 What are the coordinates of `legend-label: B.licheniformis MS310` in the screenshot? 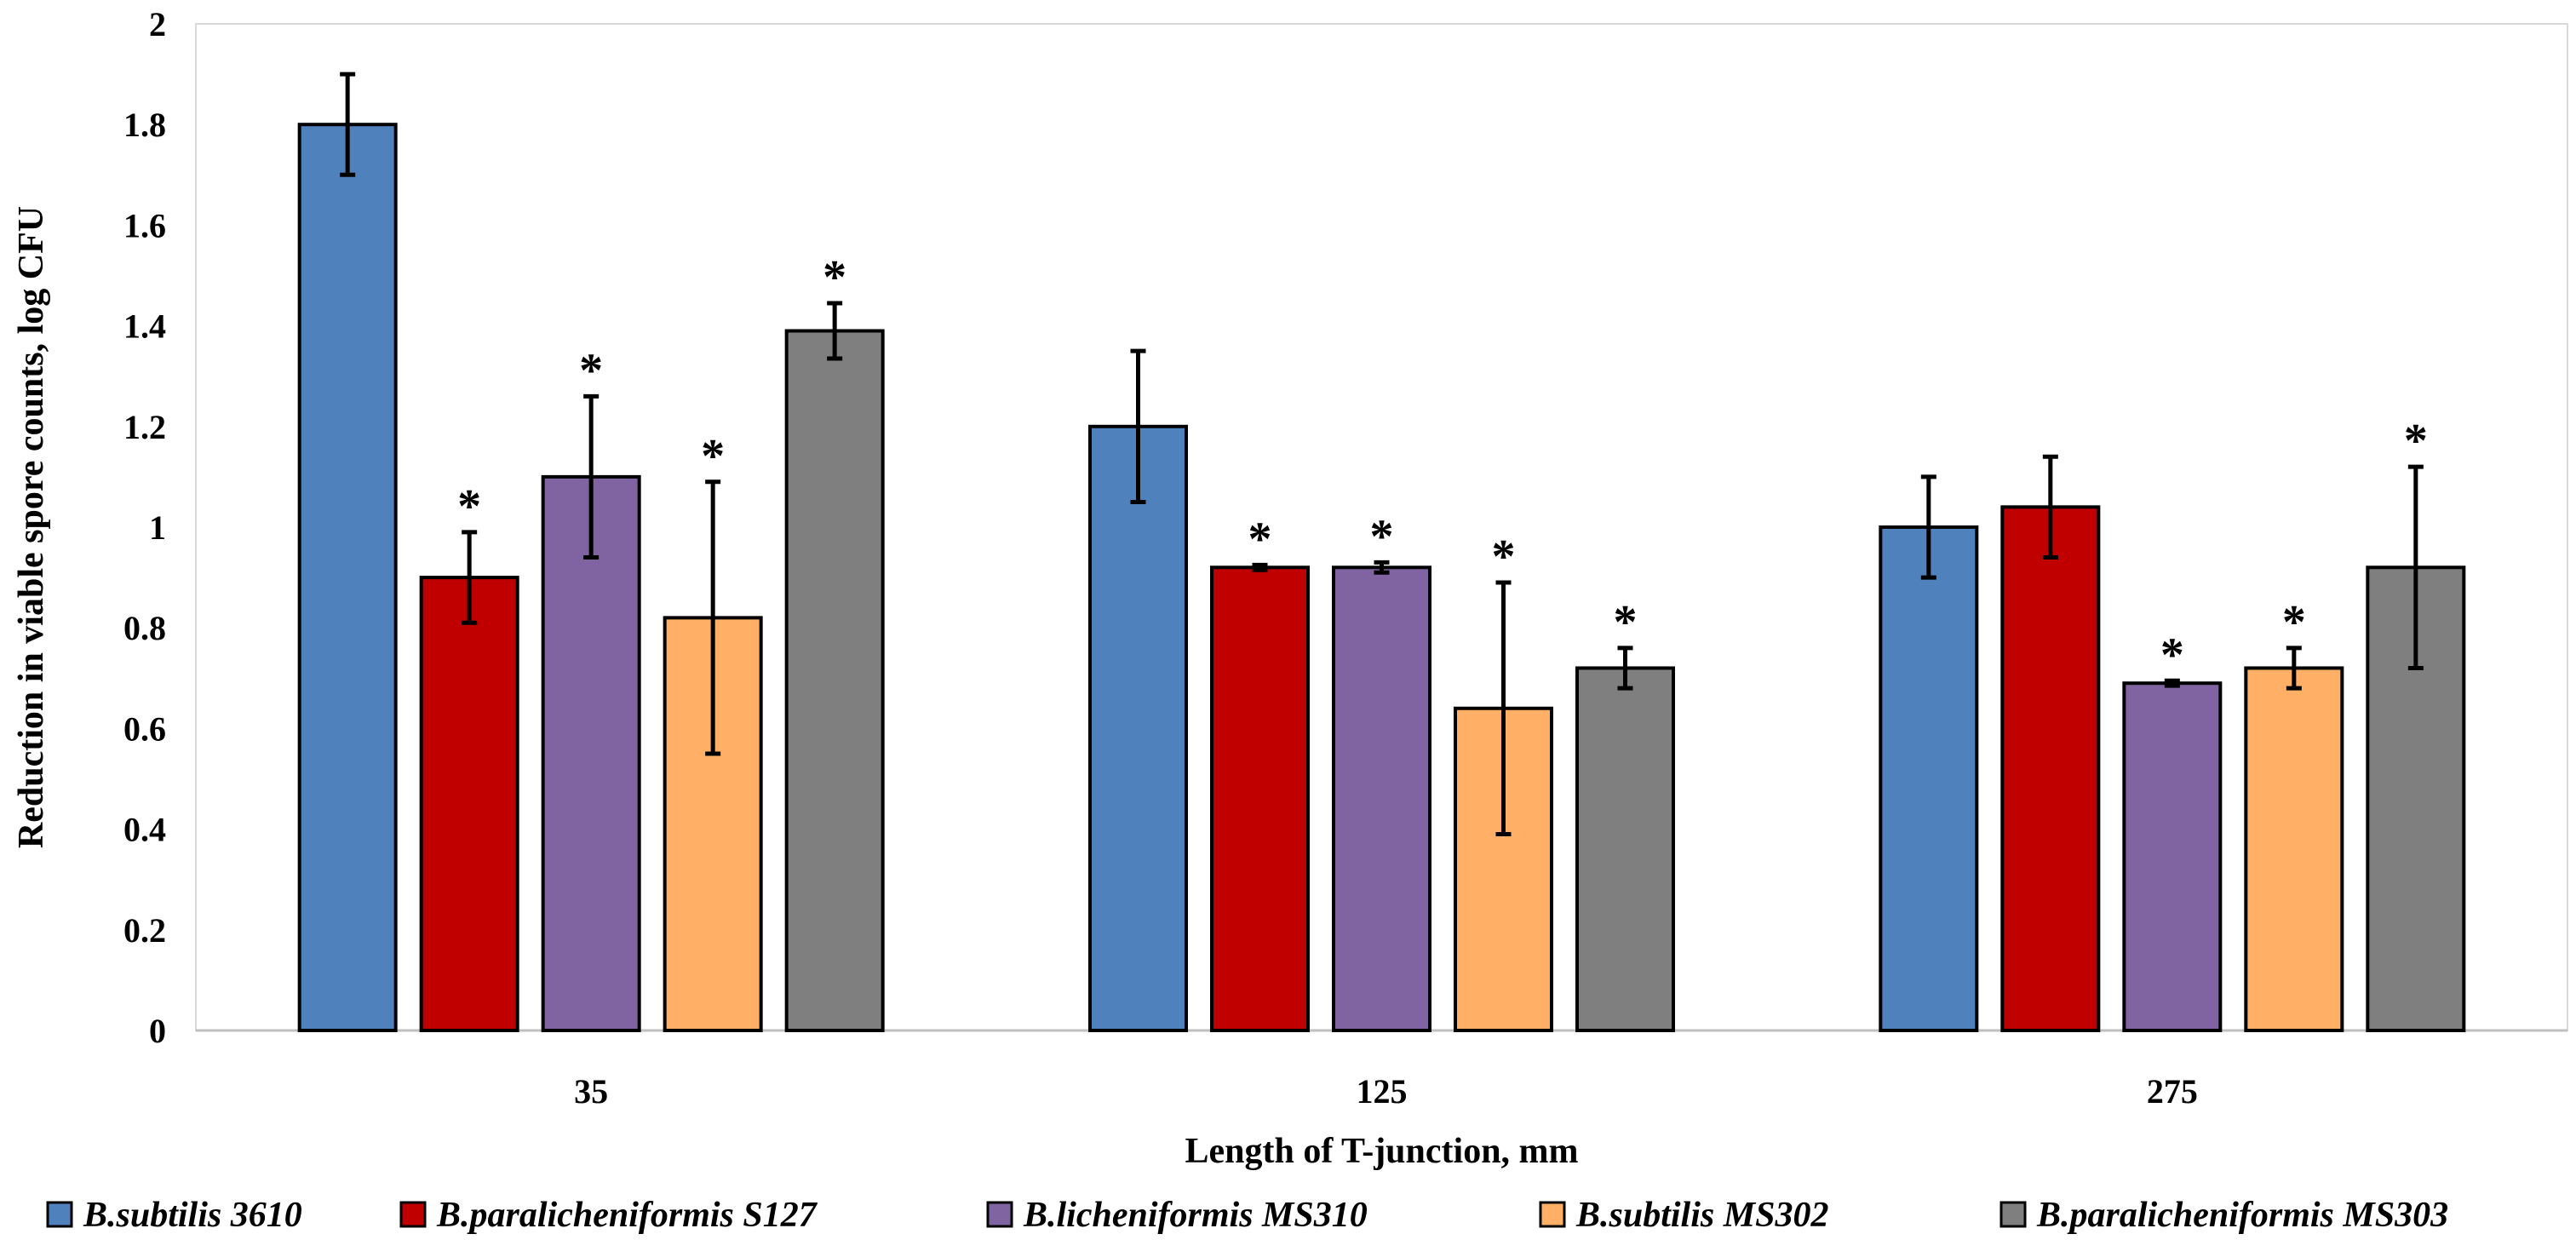 It's located at (1195, 1215).